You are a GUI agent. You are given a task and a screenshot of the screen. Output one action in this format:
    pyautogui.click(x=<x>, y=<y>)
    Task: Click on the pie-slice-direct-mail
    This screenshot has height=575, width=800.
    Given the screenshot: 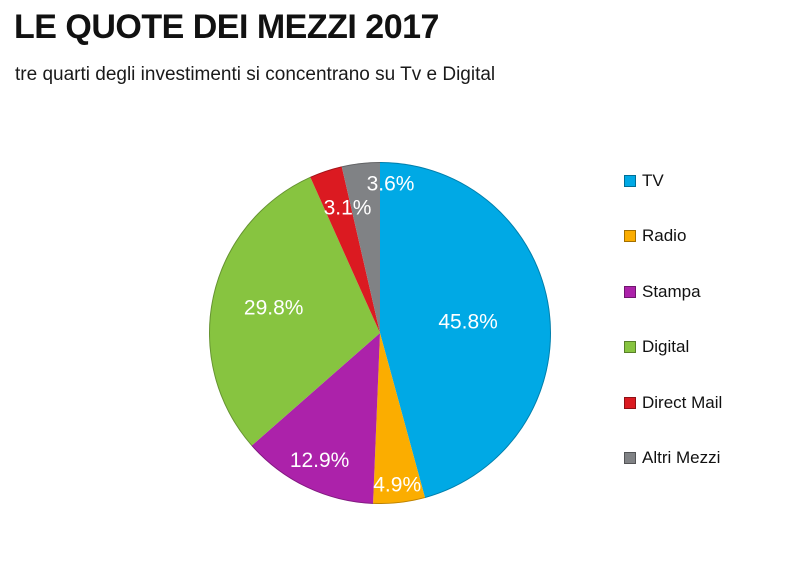 What is the action you would take?
    pyautogui.click(x=345, y=249)
    